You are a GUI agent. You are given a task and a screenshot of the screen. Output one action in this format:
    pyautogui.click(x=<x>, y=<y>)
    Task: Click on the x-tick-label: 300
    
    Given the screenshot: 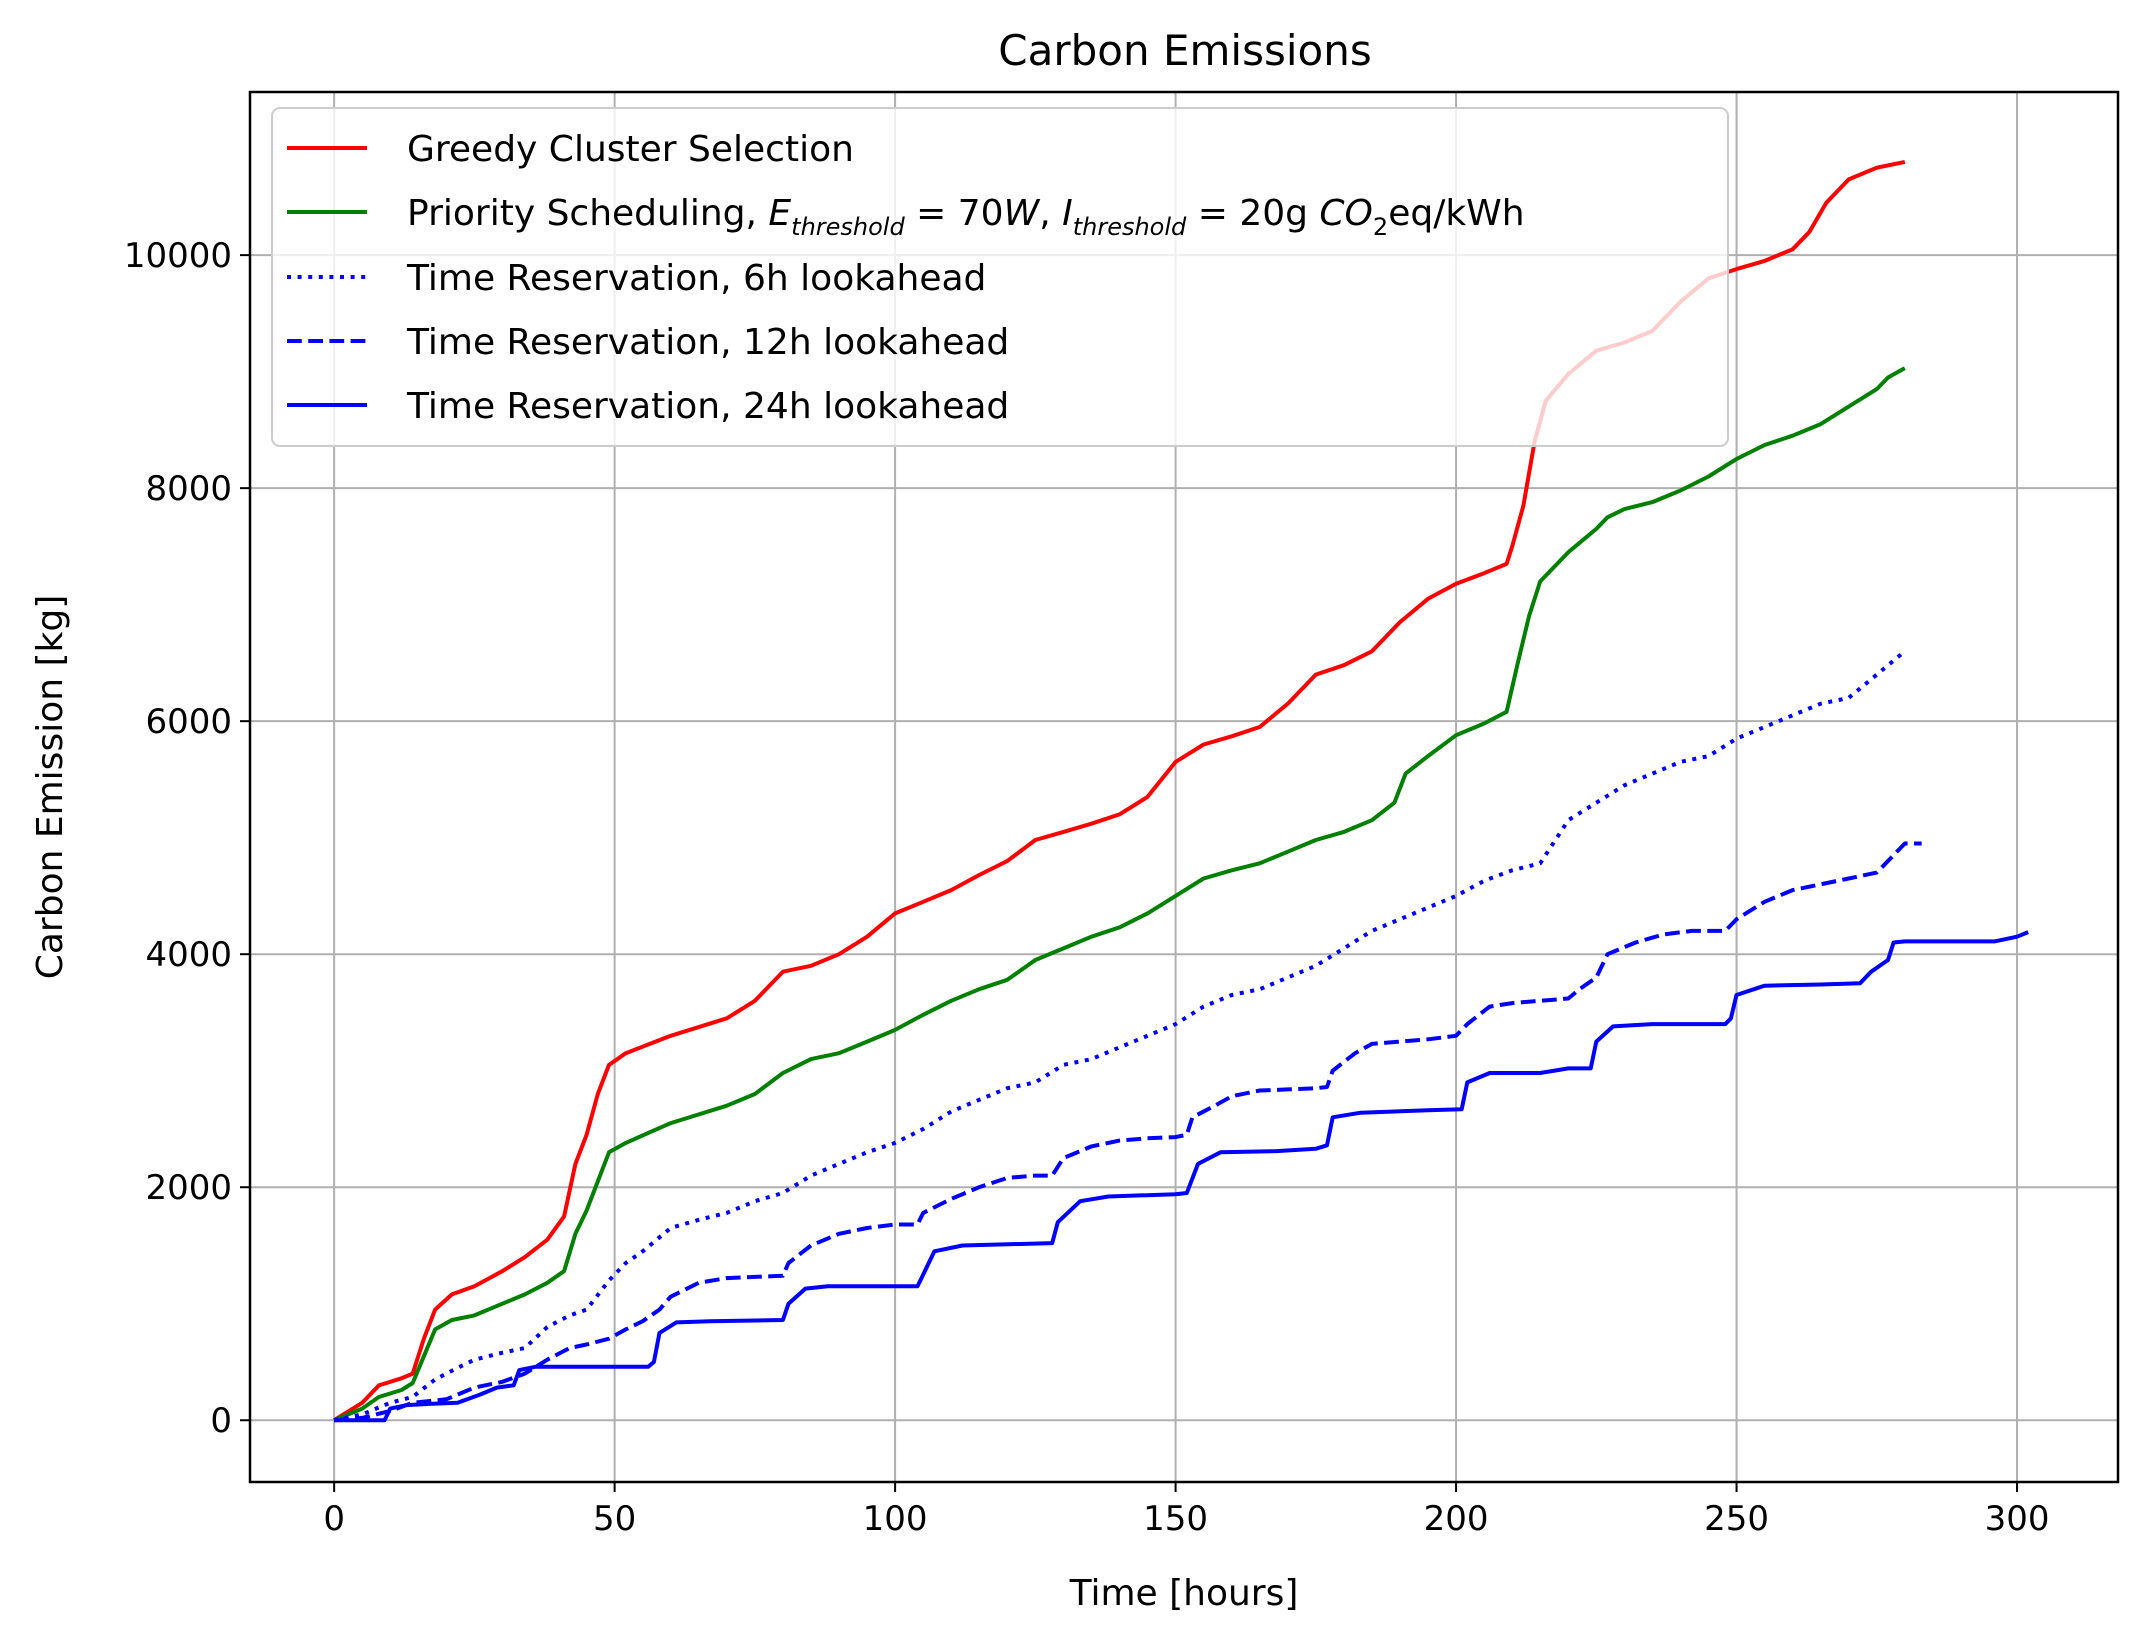 What is the action you would take?
    pyautogui.click(x=2017, y=1519)
    